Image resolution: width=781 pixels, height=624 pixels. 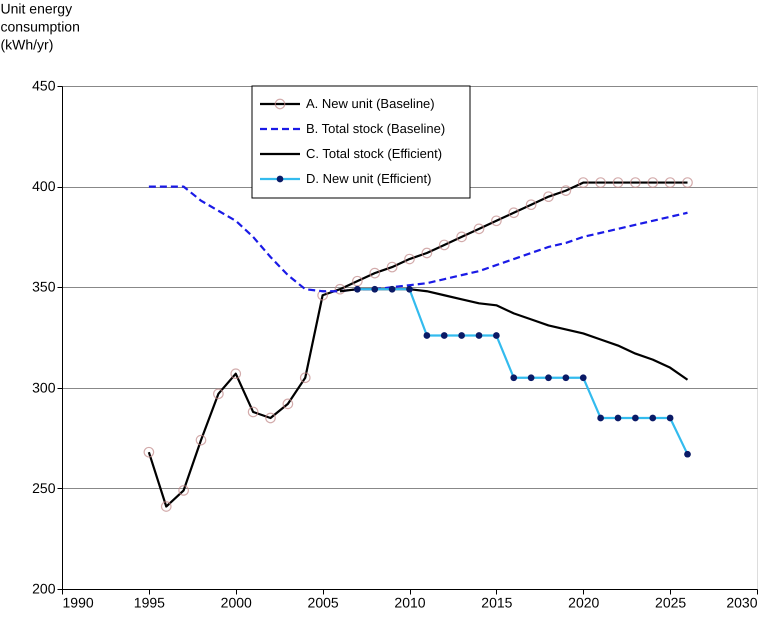 I want to click on line-series, so click(x=418, y=239).